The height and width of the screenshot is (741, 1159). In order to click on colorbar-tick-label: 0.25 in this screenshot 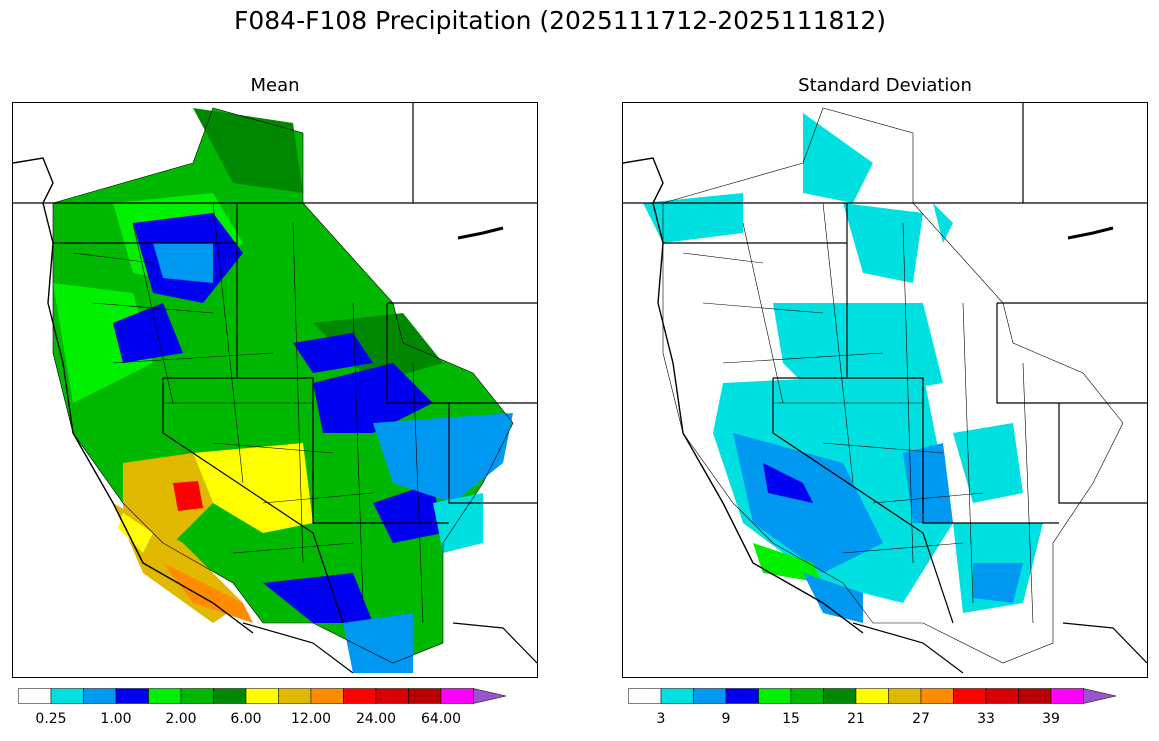, I will do `click(51, 719)`.